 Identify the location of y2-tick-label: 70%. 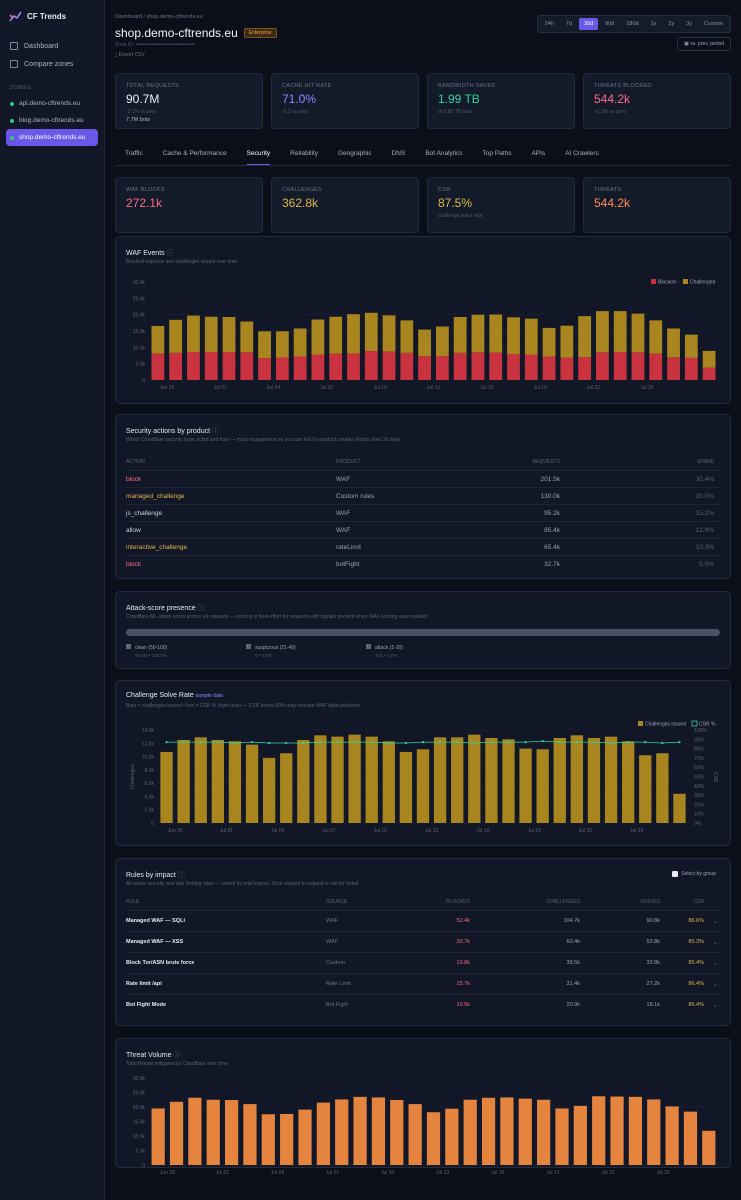
(699, 759).